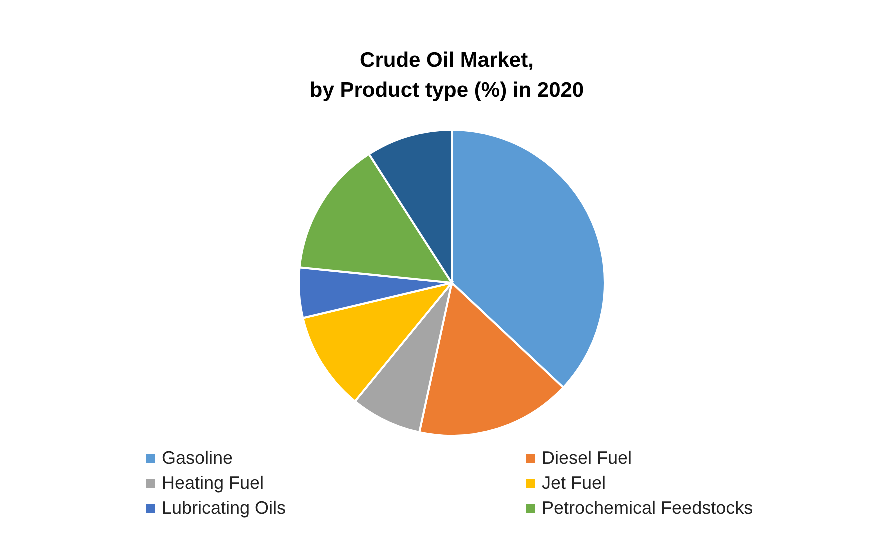 Image resolution: width=870 pixels, height=542 pixels. Describe the element at coordinates (198, 458) in the screenshot. I see `legend-label: Gasoline` at that location.